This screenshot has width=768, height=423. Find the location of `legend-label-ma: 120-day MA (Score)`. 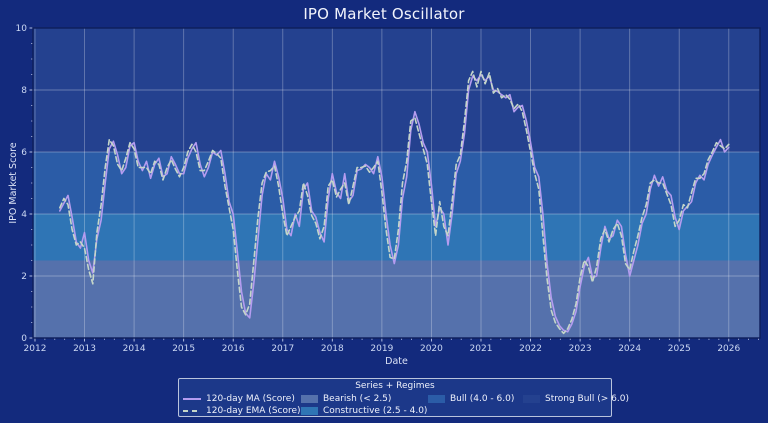

legend-label-ma: 120-day MA (Score) is located at coordinates (250, 399).